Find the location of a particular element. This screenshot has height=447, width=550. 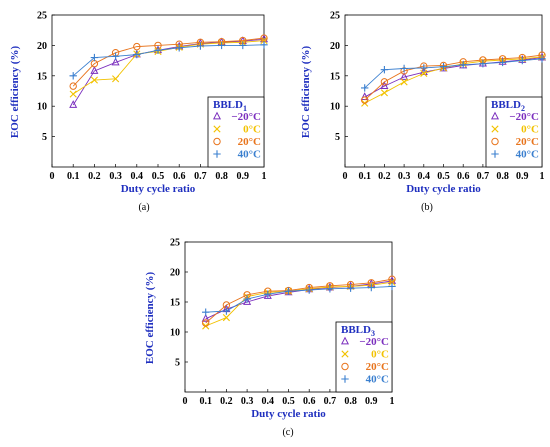

x-tick-label: 0.2 is located at coordinates (226, 401).